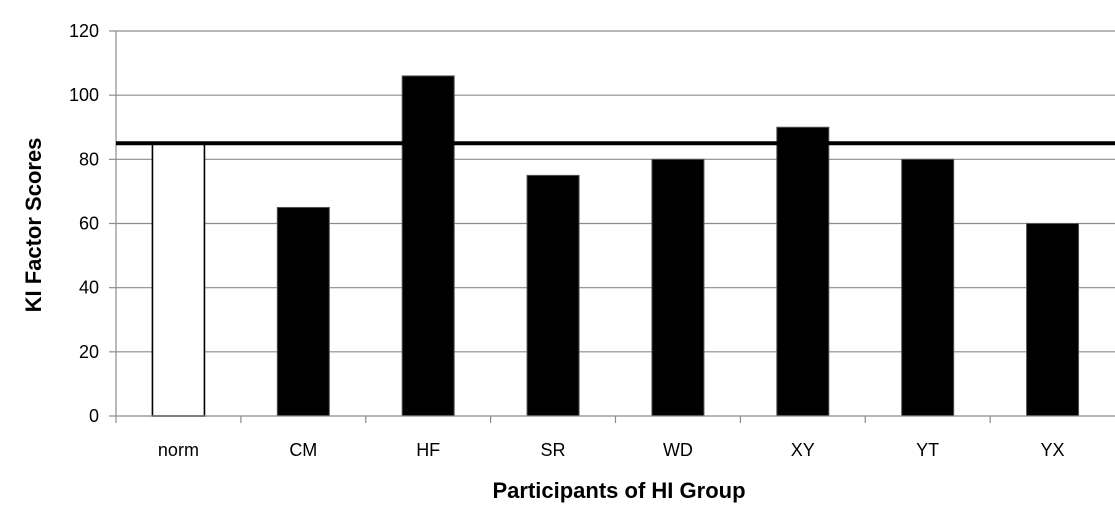  Describe the element at coordinates (927, 450) in the screenshot. I see `x-tick-label: YT` at that location.